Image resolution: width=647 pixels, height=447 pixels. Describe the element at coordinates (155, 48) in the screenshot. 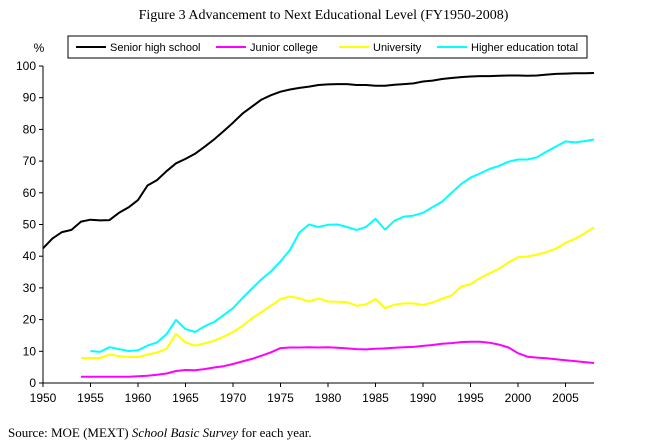

I see `legend-label: Senior high school` at that location.